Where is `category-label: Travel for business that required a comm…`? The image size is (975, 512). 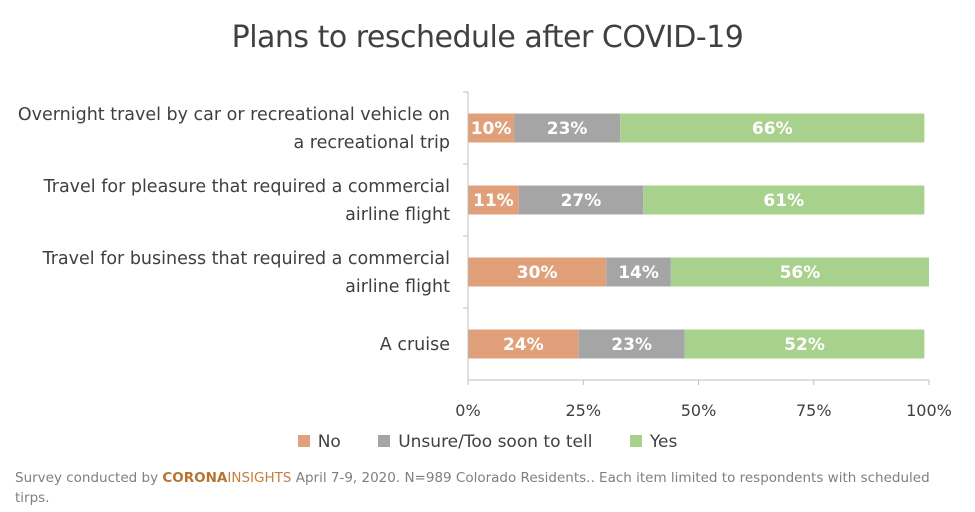
category-label: Travel for business that required a comm… is located at coordinates (246, 273).